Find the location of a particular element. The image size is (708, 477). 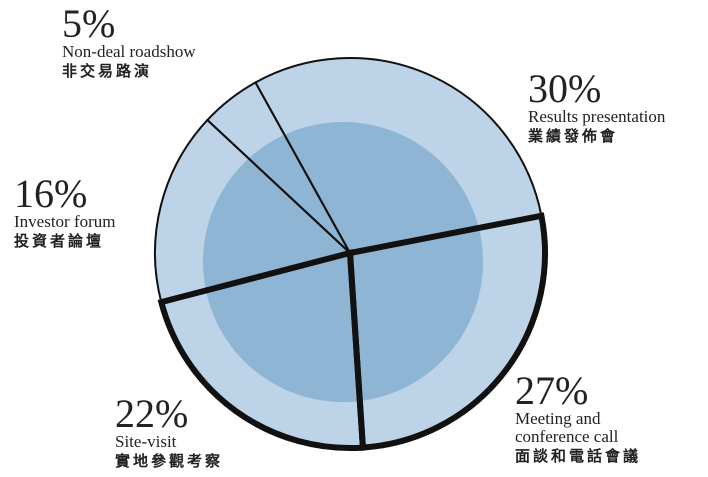

slice-label: 5% Non-deal roadshow 非交易路演 is located at coordinates (162, 41).